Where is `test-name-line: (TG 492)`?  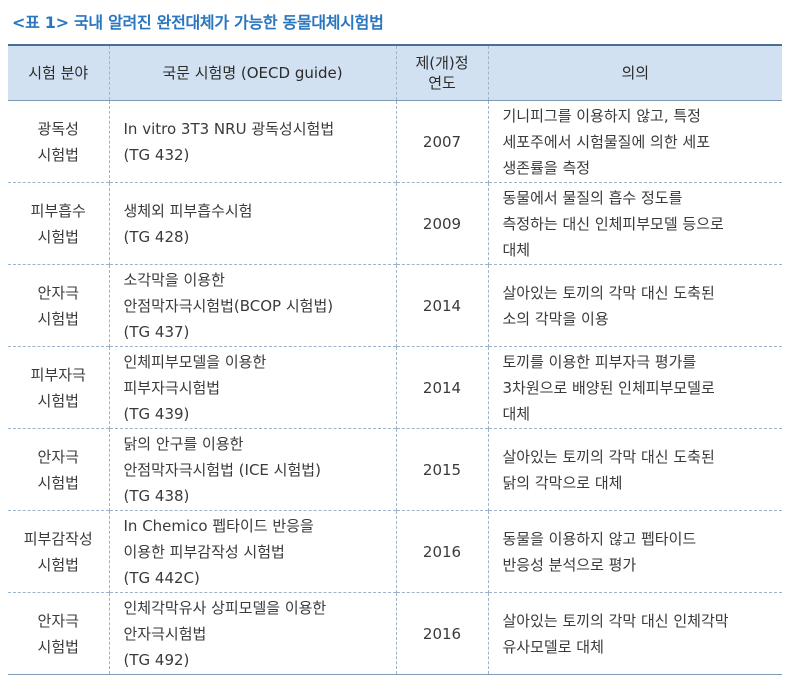
test-name-line: (TG 492) is located at coordinates (156, 659).